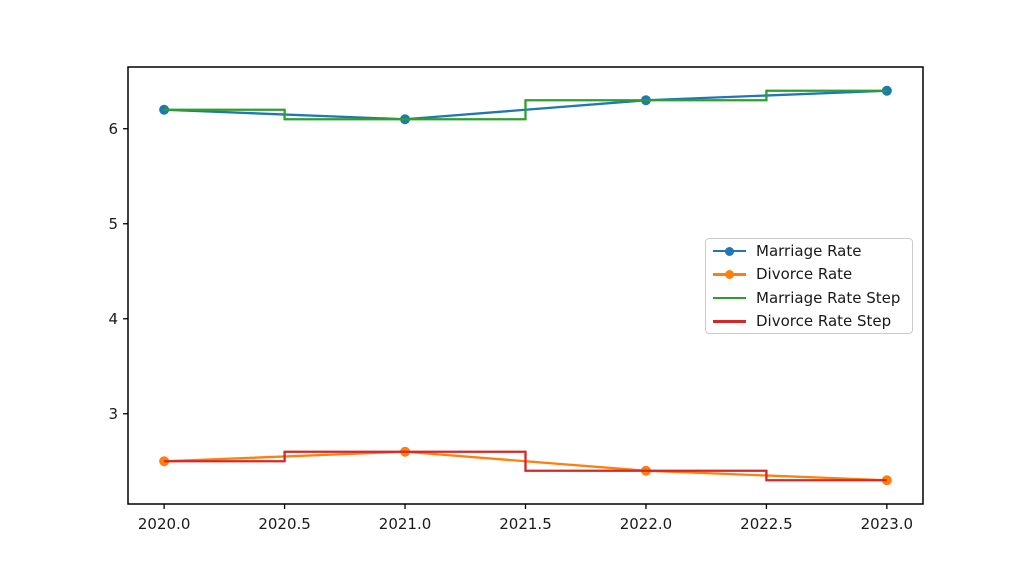  What do you see at coordinates (828, 297) in the screenshot?
I see `legend-label: Marriage Rate Step` at bounding box center [828, 297].